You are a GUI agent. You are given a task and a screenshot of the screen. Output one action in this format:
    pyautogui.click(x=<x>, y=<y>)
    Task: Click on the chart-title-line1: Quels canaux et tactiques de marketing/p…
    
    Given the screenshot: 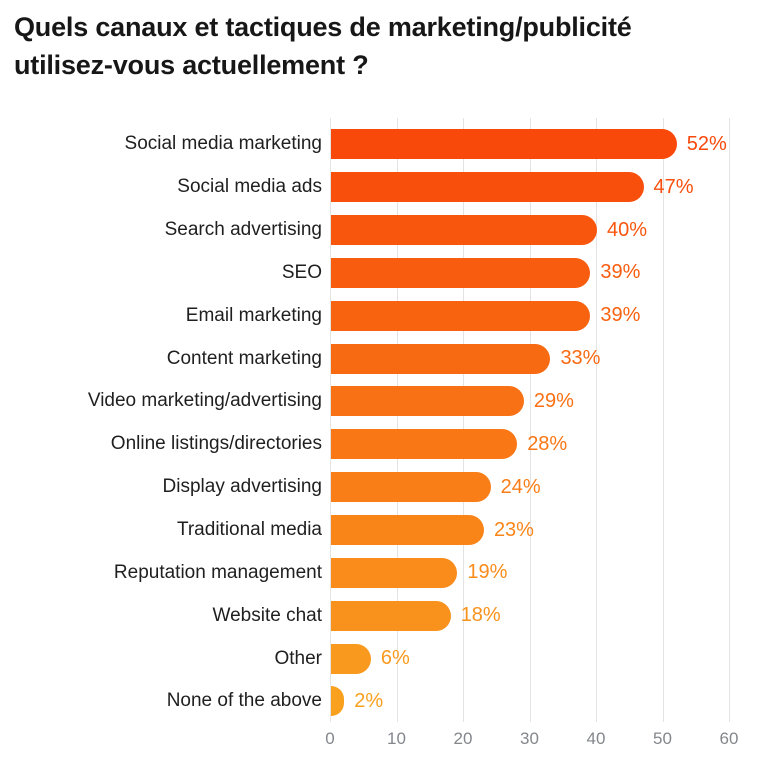 What is the action you would take?
    pyautogui.click(x=323, y=27)
    